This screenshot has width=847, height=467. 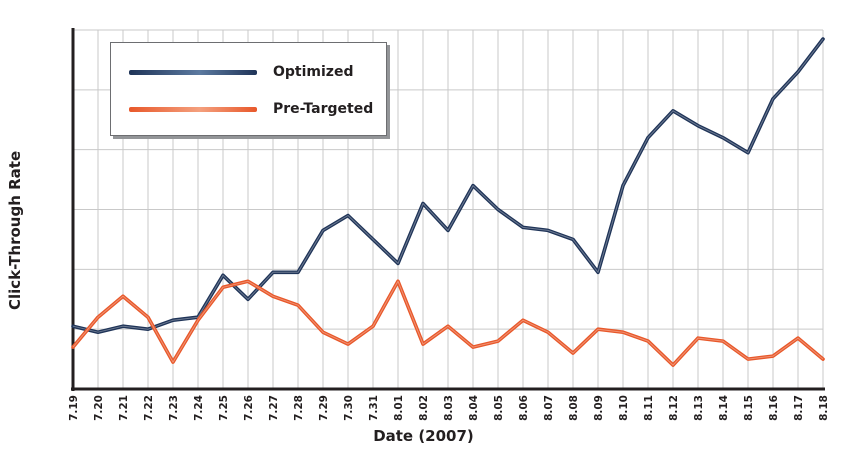 What do you see at coordinates (749, 408) in the screenshot?
I see `x-tick-label: 8.15` at bounding box center [749, 408].